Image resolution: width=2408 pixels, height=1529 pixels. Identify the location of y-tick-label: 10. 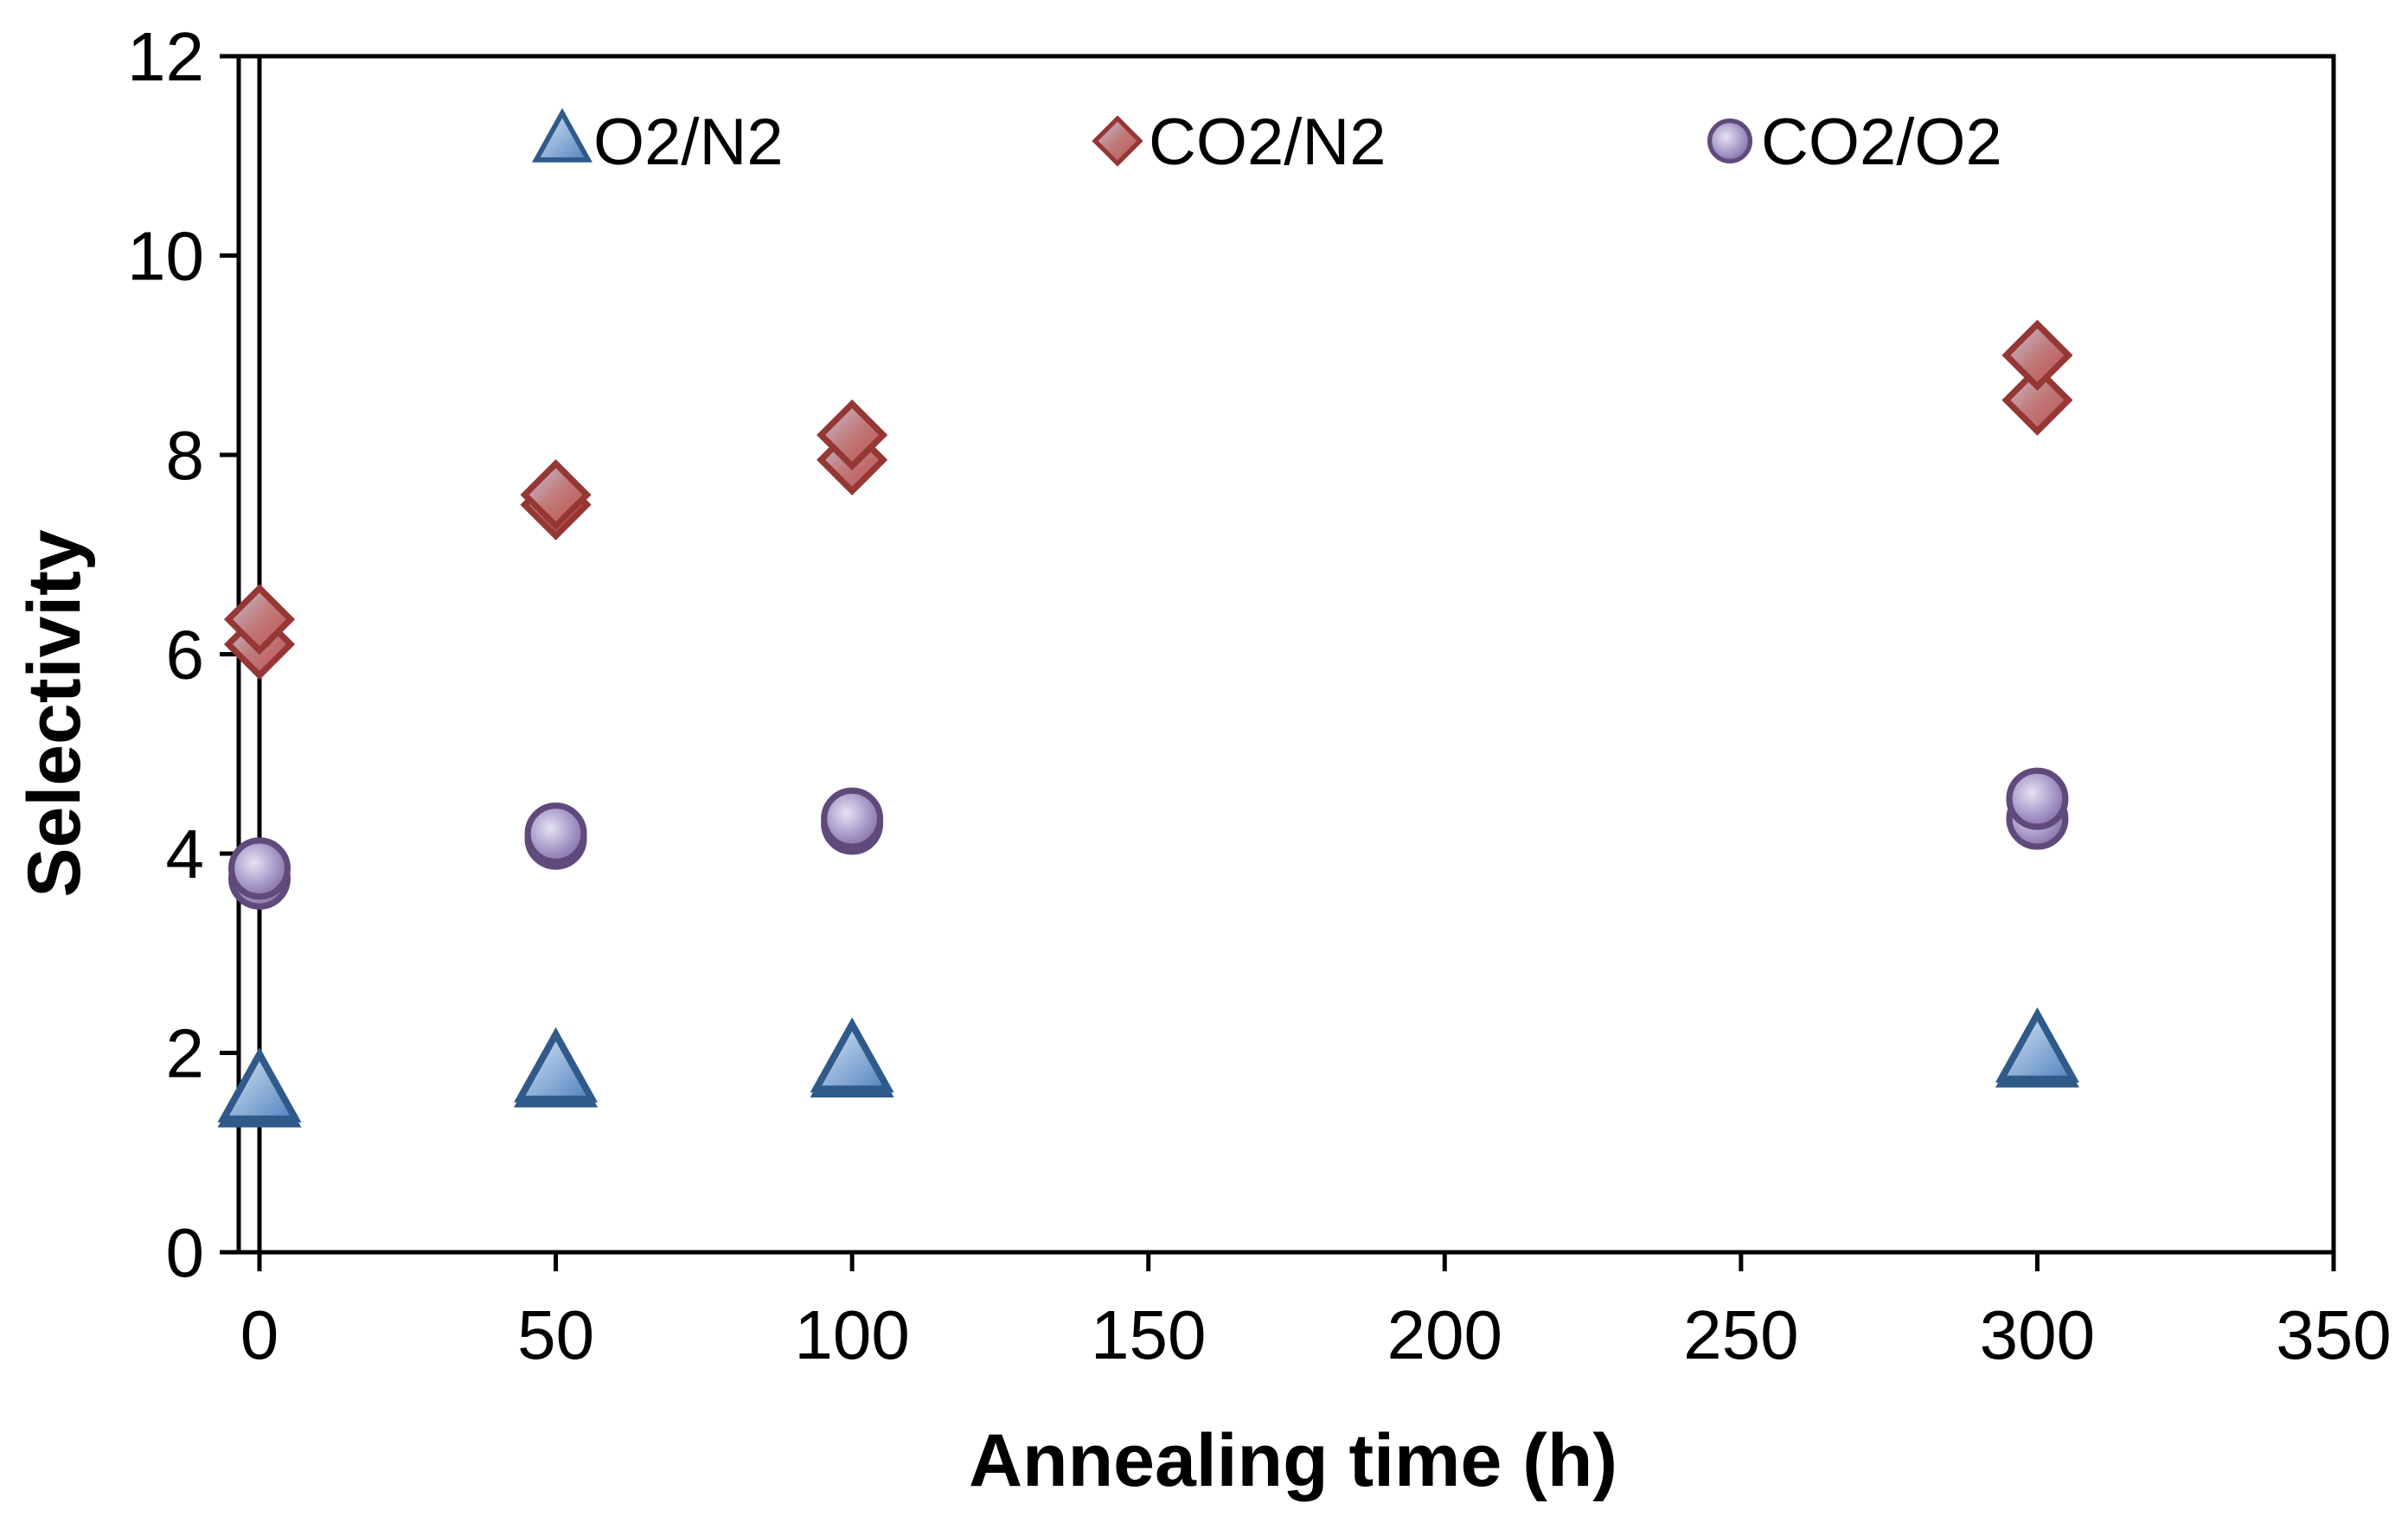
(165, 257).